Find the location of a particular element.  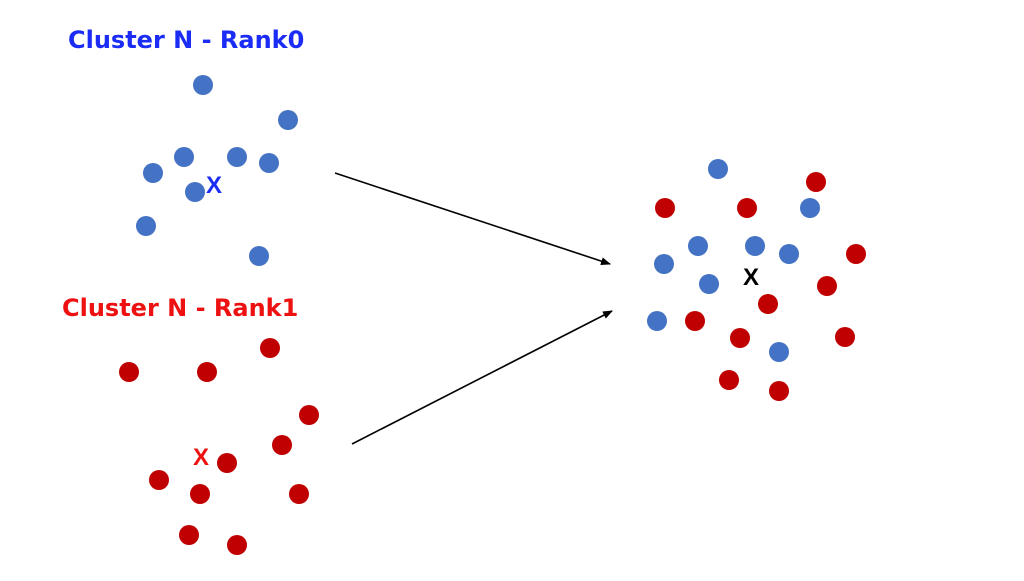

merged-centroid-mark: X is located at coordinates (751, 277).